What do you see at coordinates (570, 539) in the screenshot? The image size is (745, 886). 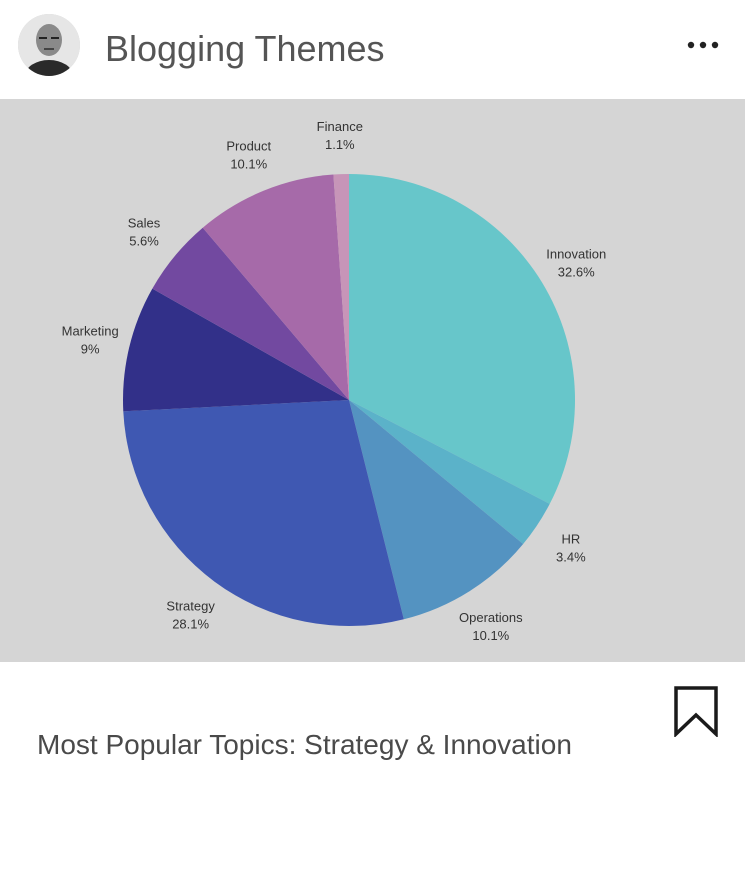 I see `slice-label-hr: HR` at bounding box center [570, 539].